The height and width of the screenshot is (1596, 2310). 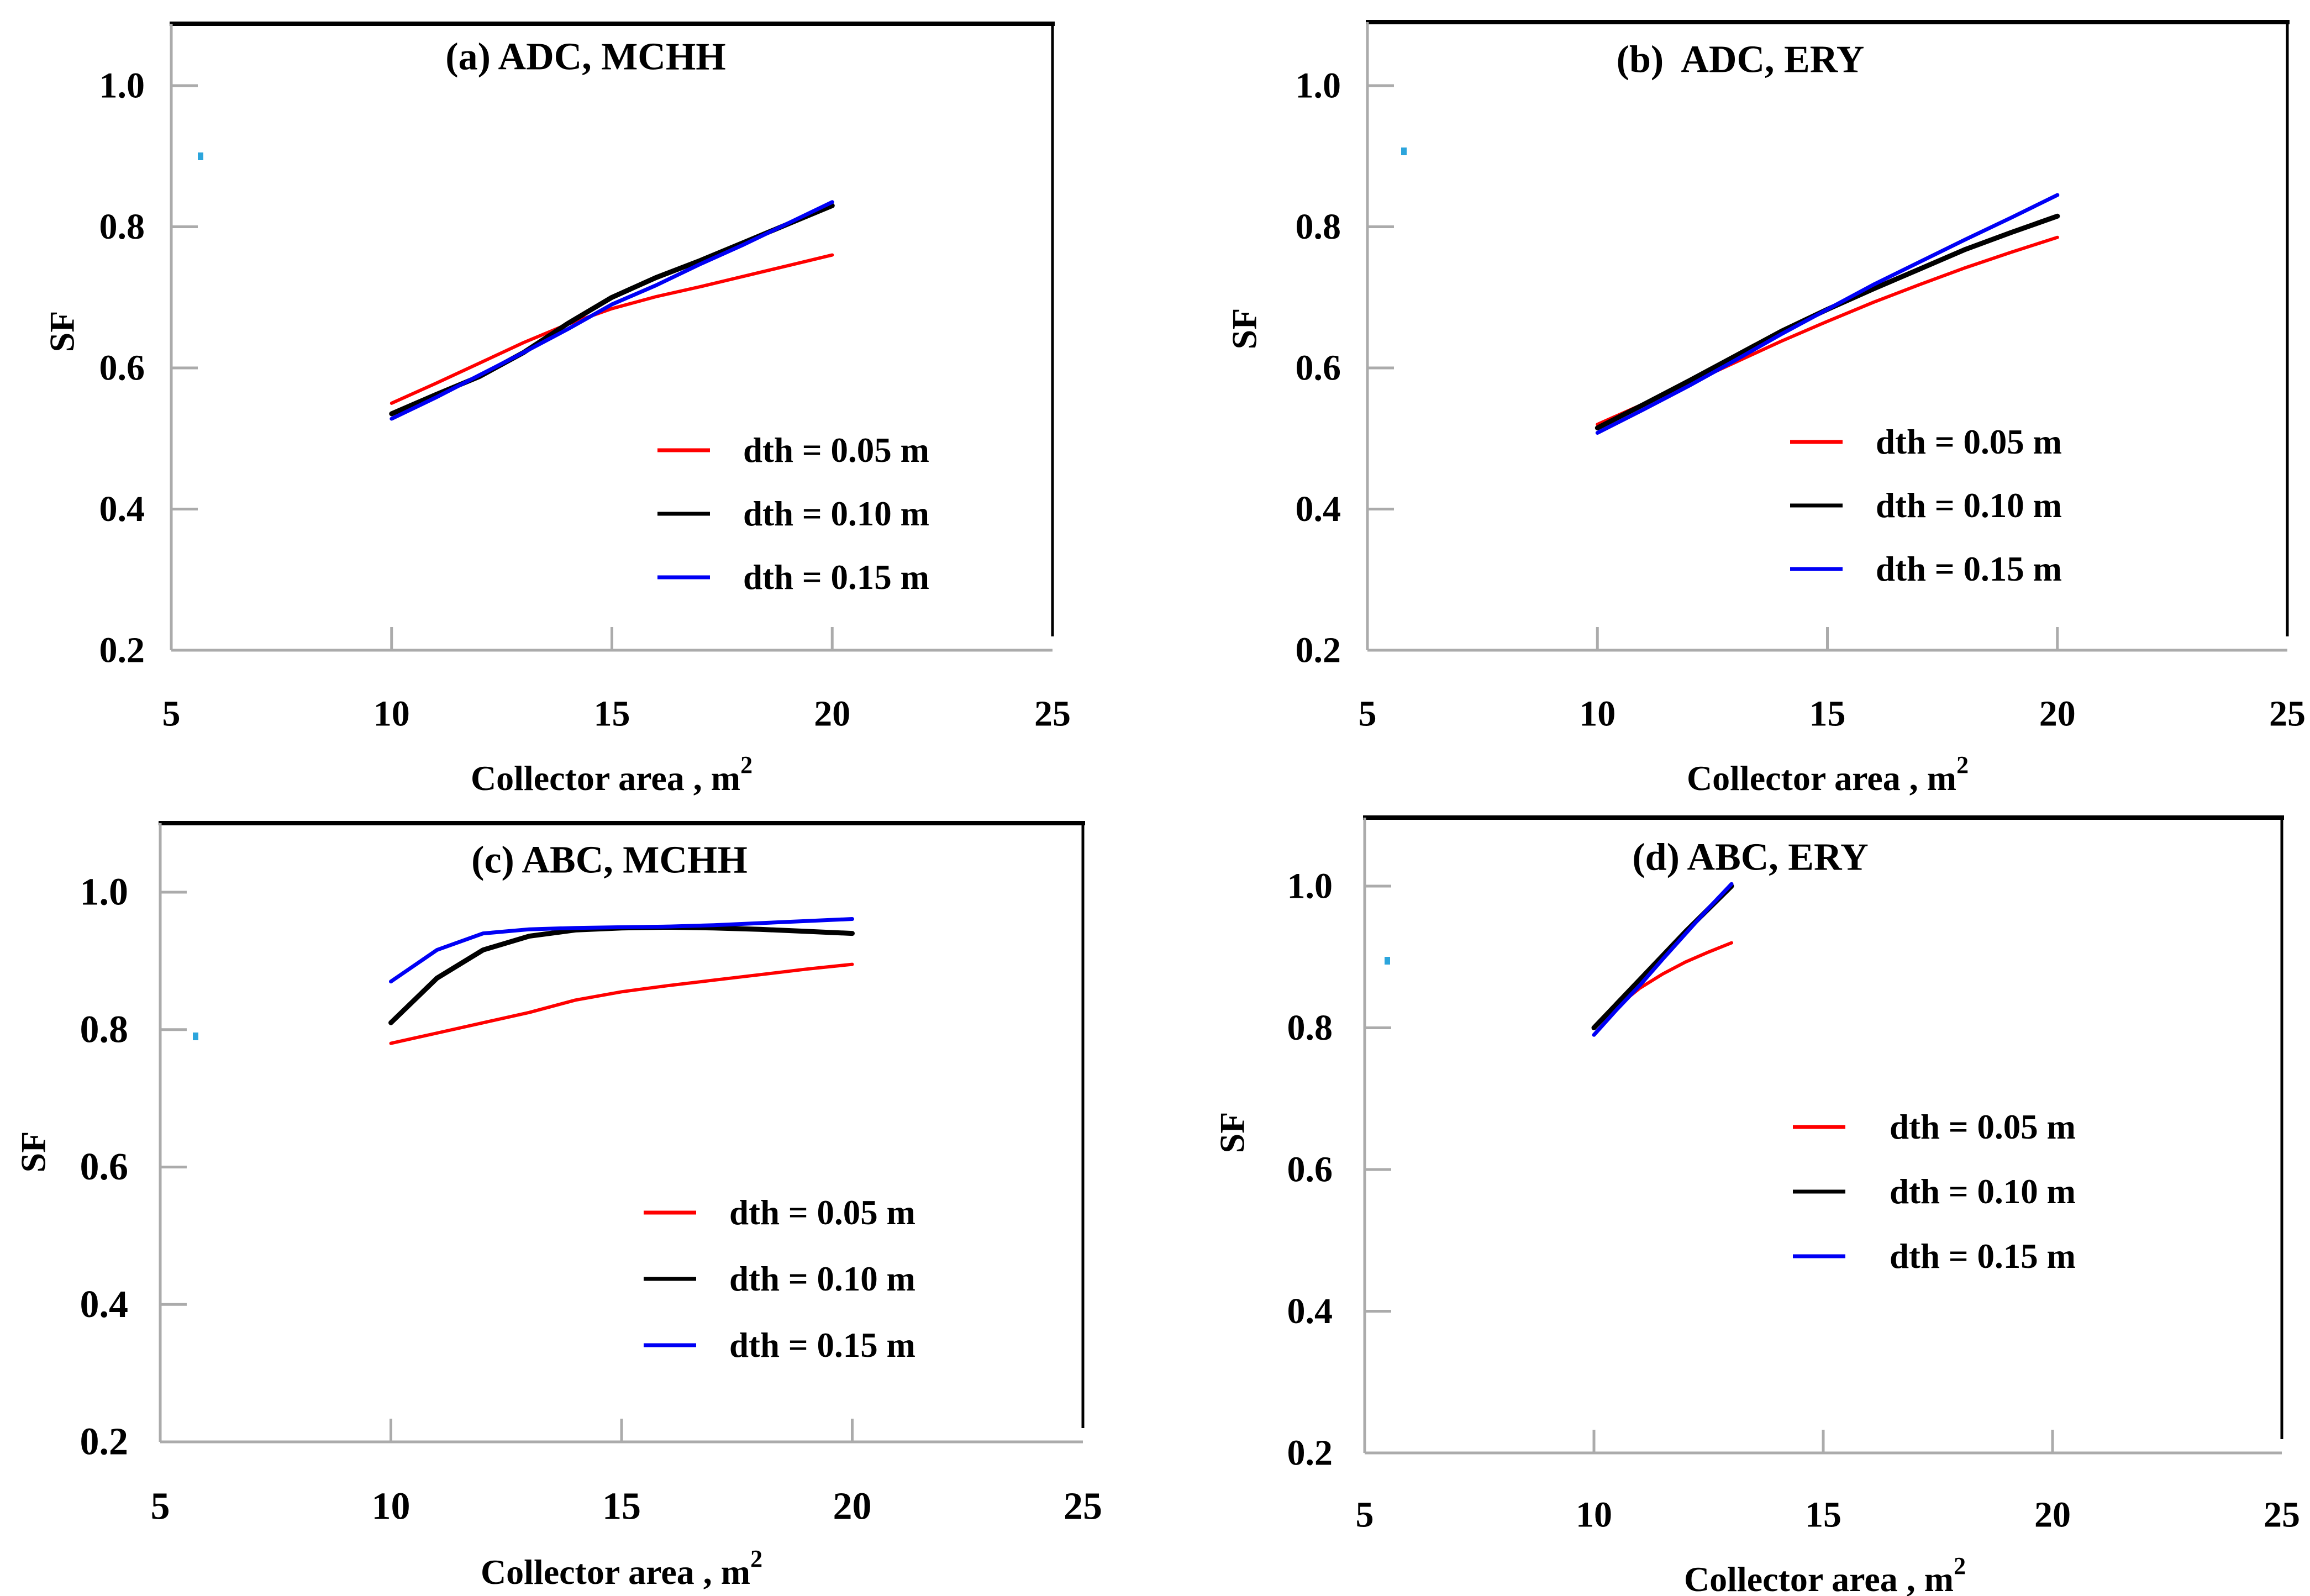 I want to click on panel-title: (c) ABC, MCHH, so click(x=609, y=861).